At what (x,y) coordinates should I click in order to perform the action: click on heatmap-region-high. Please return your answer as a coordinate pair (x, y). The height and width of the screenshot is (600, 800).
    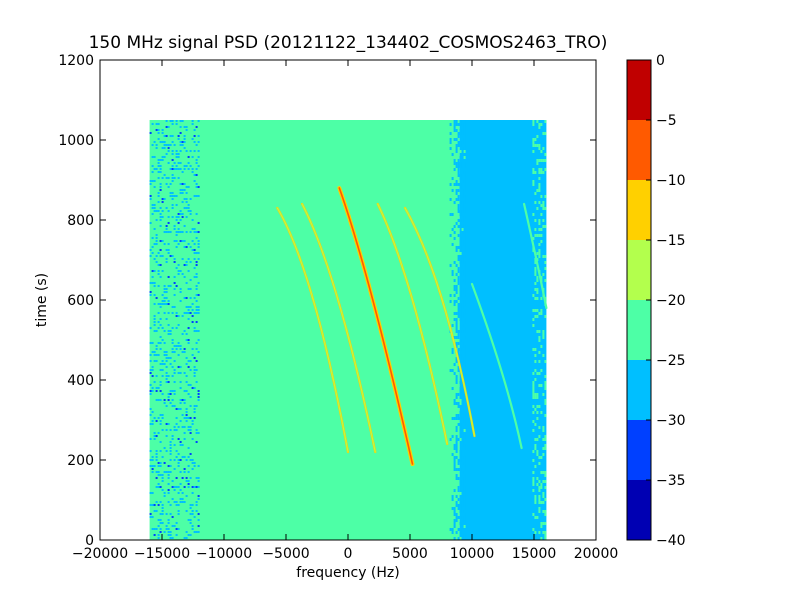
    Looking at the image, I should click on (503, 330).